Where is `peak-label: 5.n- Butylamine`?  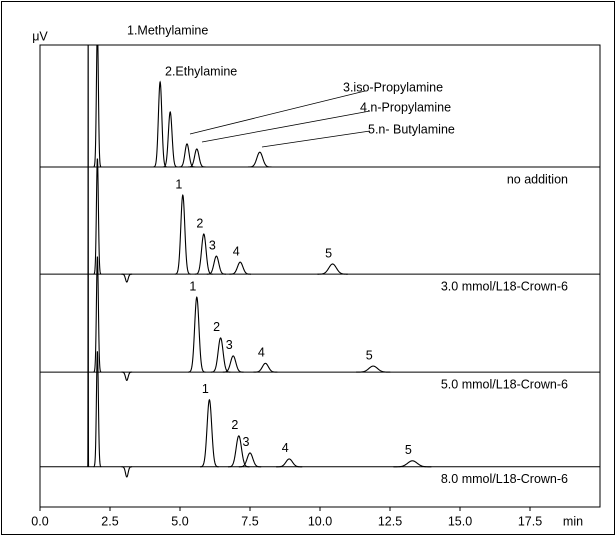
peak-label: 5.n- Butylamine is located at coordinates (411, 129).